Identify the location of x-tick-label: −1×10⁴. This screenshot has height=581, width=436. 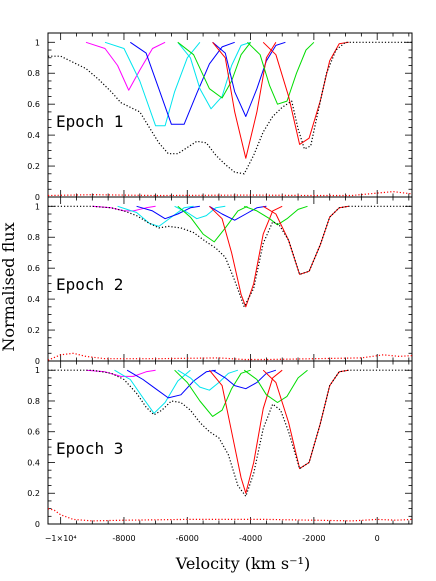
(61, 538).